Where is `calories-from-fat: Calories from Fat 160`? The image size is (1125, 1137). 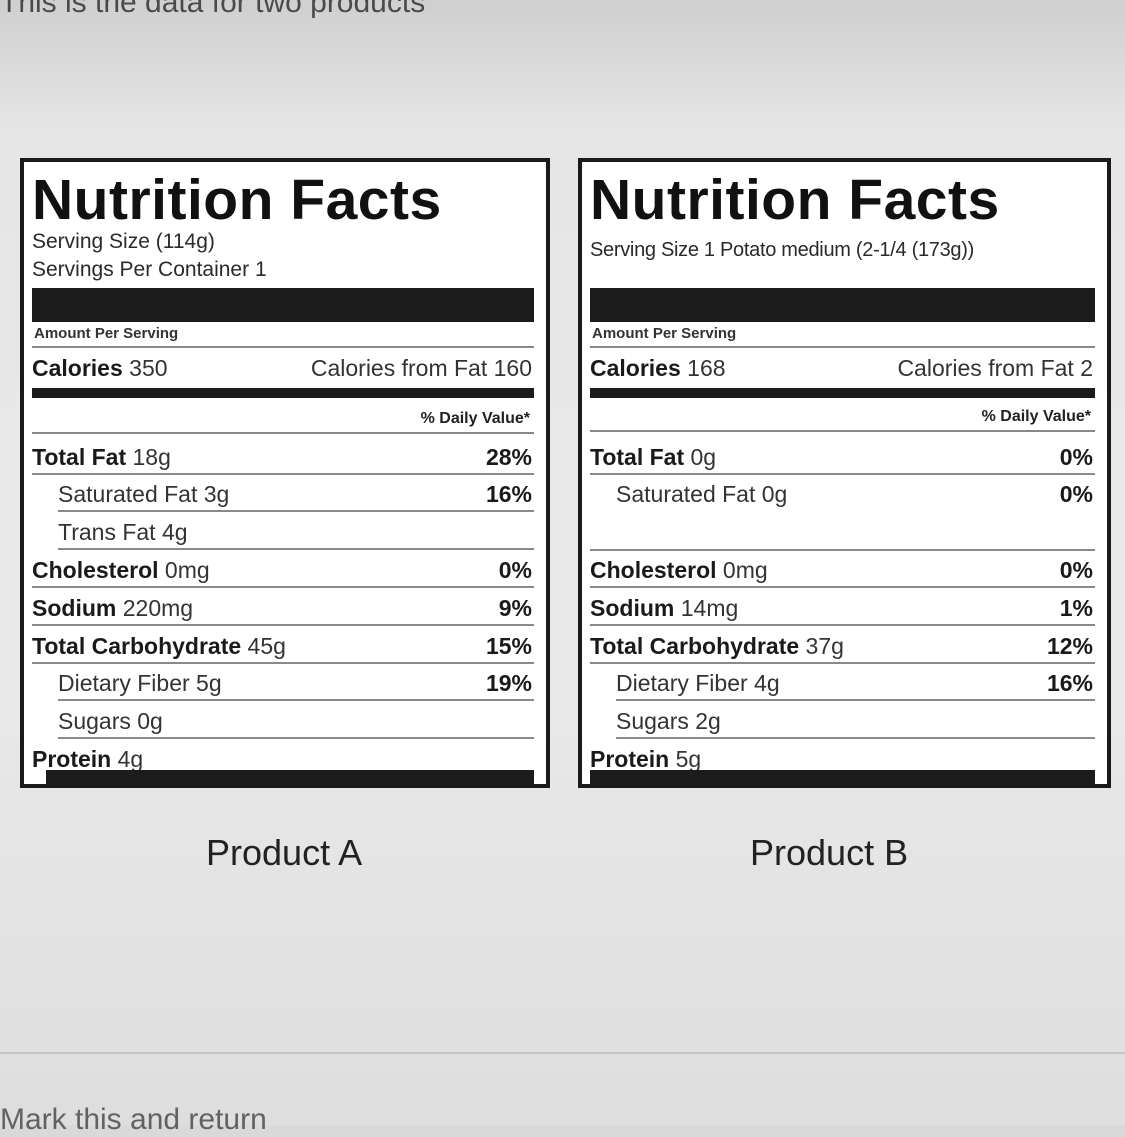
calories-from-fat: Calories from Fat 160 is located at coordinates (421, 368).